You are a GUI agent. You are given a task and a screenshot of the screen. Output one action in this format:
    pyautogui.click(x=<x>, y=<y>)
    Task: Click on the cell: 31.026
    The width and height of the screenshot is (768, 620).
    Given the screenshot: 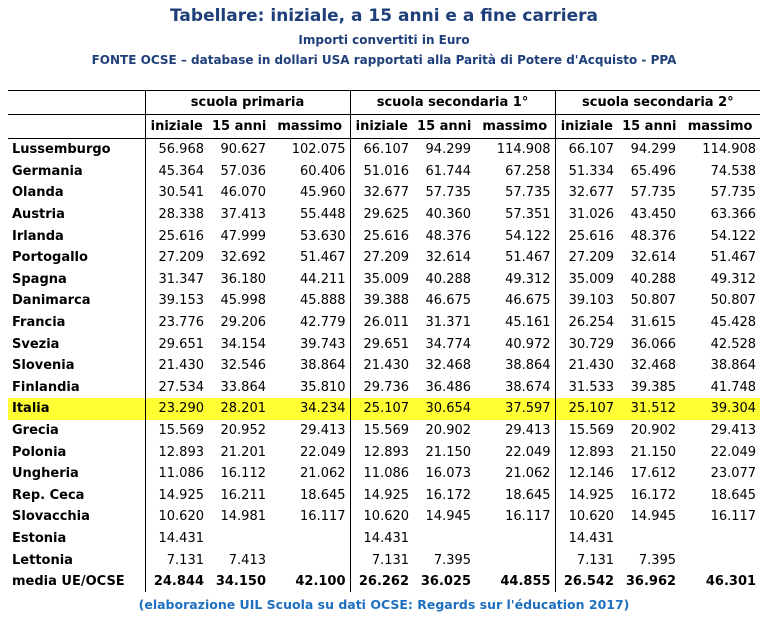 What is the action you would take?
    pyautogui.click(x=586, y=214)
    